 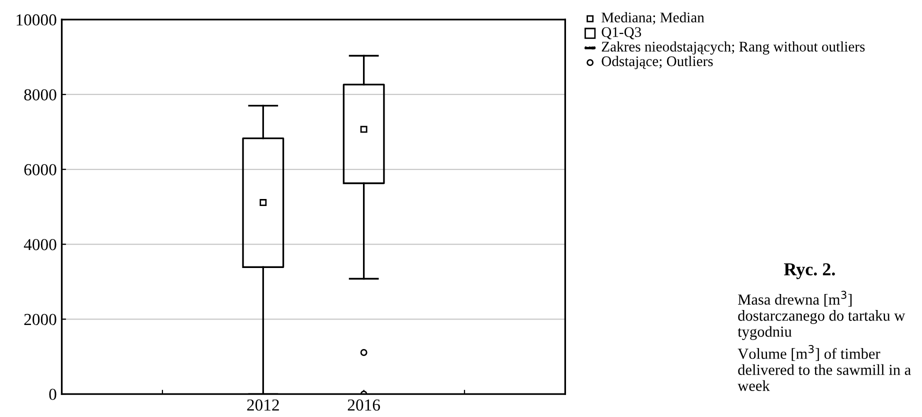 What do you see at coordinates (622, 33) in the screenshot?
I see `text: Q1-Q3` at bounding box center [622, 33].